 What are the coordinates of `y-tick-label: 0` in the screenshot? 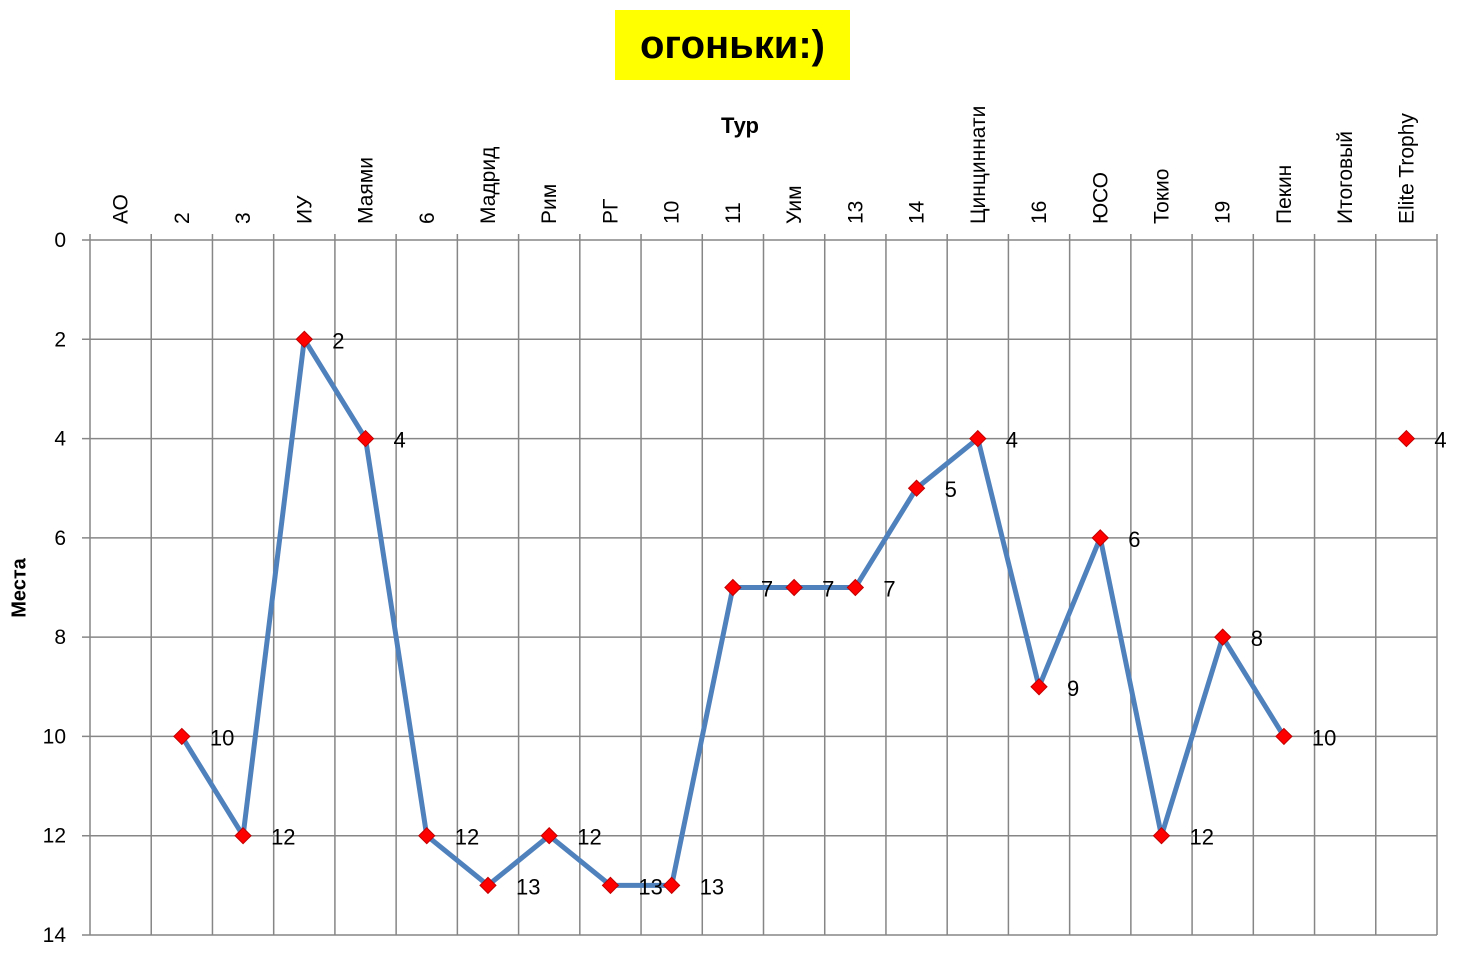 It's located at (60, 240).